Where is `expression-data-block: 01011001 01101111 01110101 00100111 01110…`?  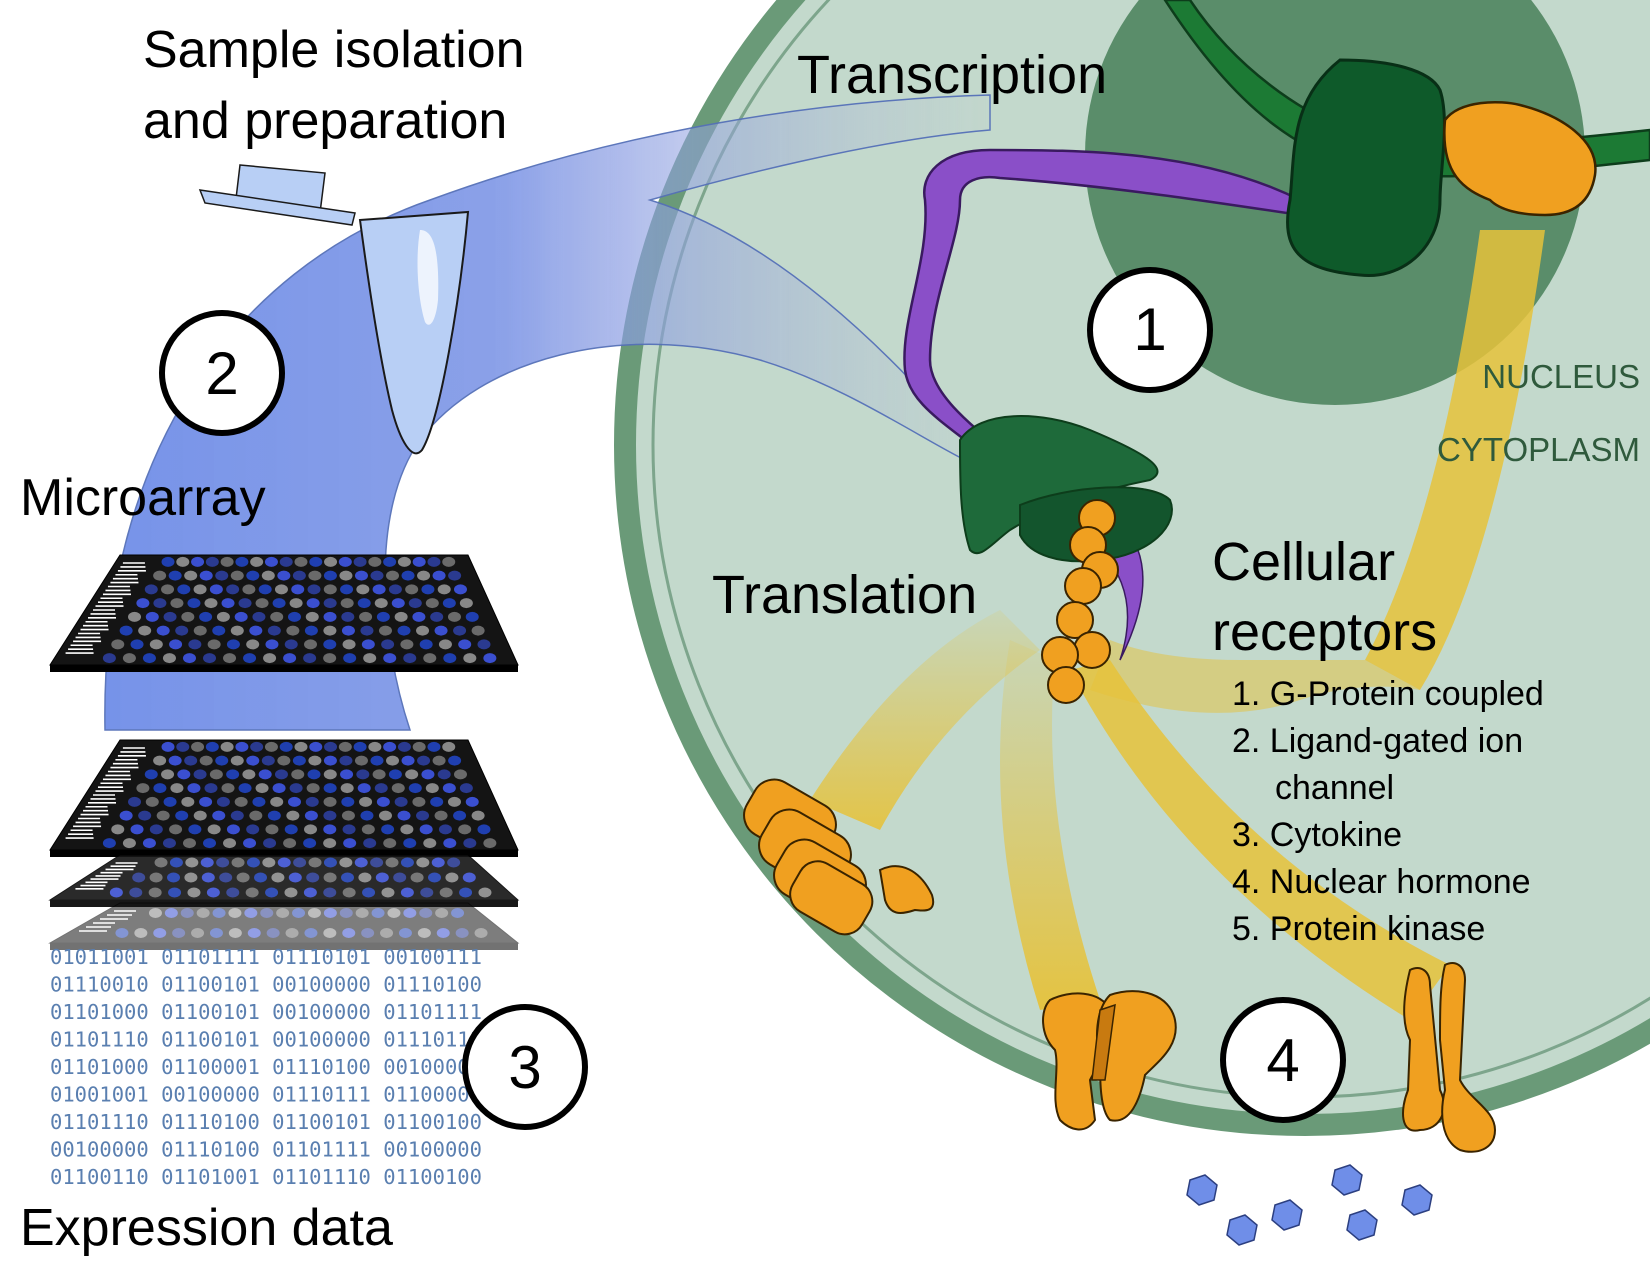
expression-data-block: 01011001 01101111 01110101 00100111 01110… is located at coordinates (266, 1067).